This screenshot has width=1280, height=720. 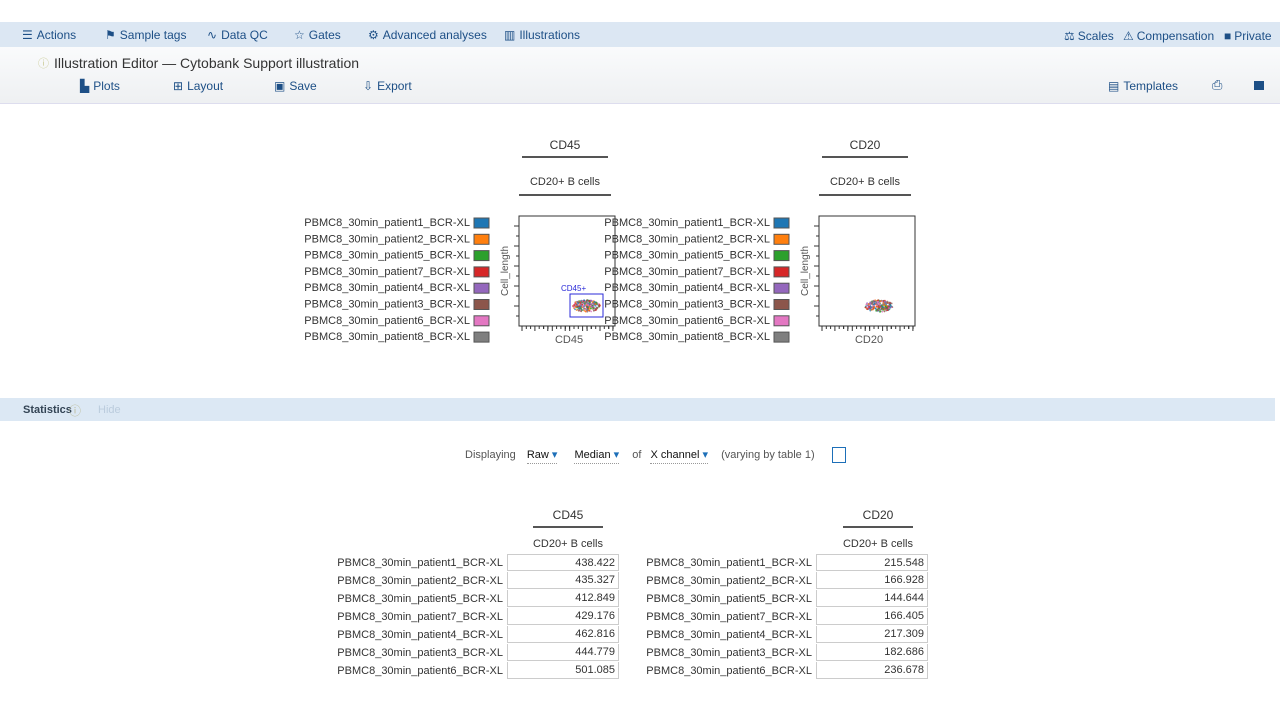 What do you see at coordinates (1253, 36) in the screenshot?
I see `nav-label: Private` at bounding box center [1253, 36].